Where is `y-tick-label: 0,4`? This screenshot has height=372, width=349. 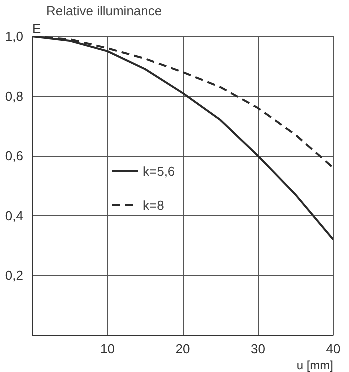
y-tick-label: 0,4 is located at coordinates (14, 216).